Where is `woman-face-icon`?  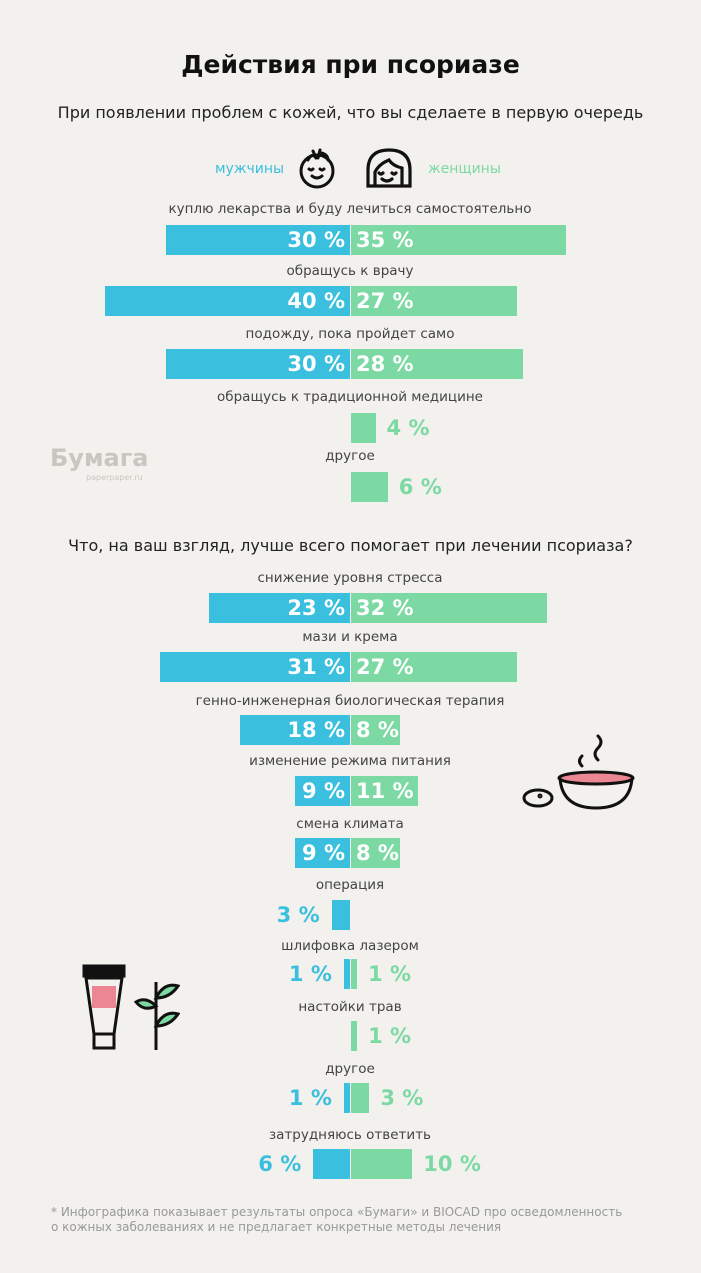 woman-face-icon is located at coordinates (389, 168).